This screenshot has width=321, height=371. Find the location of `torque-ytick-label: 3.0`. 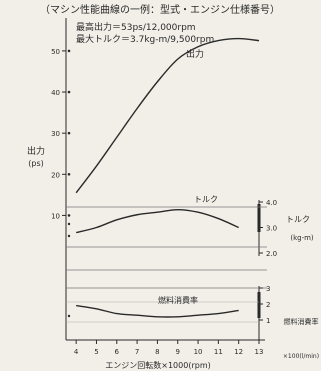

torque-ytick-label: 3.0 is located at coordinates (271, 229).